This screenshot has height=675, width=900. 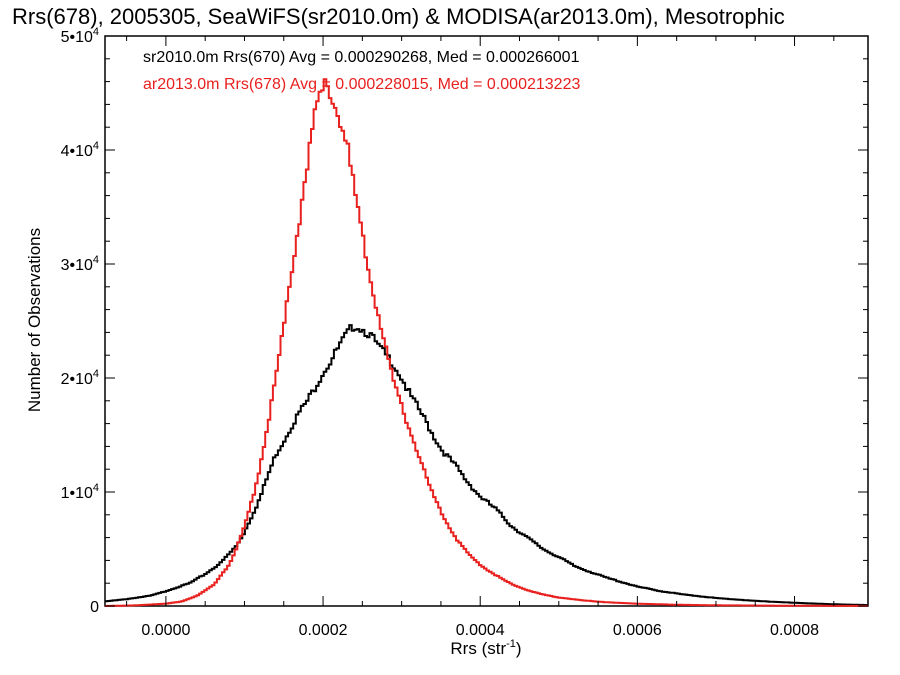 What do you see at coordinates (165, 630) in the screenshot?
I see `x-tick-label: 0.0000` at bounding box center [165, 630].